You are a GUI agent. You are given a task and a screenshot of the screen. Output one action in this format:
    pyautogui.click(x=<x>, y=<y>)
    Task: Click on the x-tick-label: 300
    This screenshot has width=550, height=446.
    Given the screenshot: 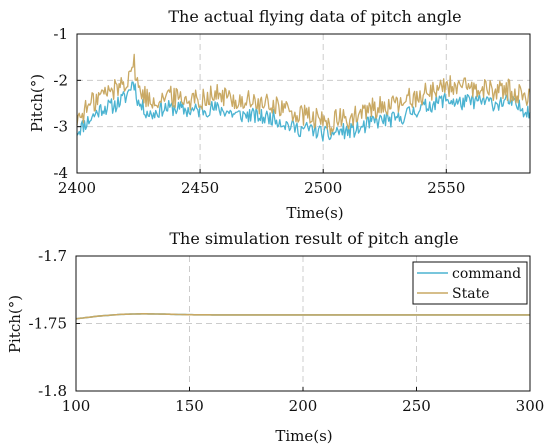 What is the action you would take?
    pyautogui.click(x=530, y=406)
    